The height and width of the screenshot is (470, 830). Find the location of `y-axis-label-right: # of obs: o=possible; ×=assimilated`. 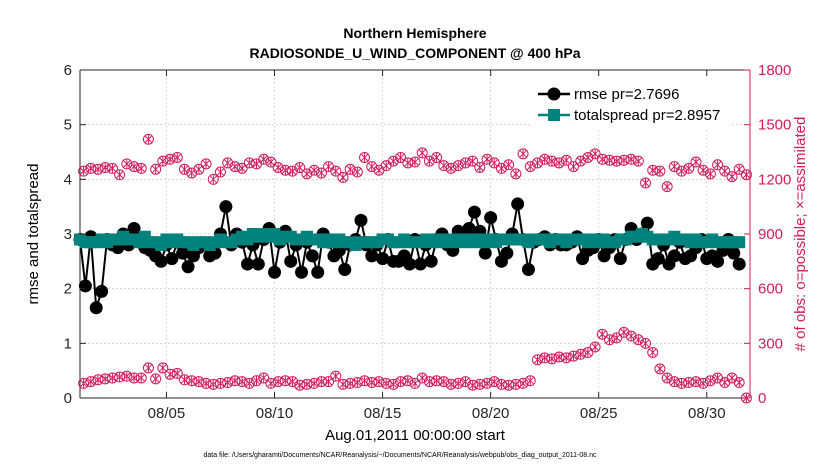

y-axis-label-right: # of obs: o=possible; ×=assimilated is located at coordinates (800, 234).